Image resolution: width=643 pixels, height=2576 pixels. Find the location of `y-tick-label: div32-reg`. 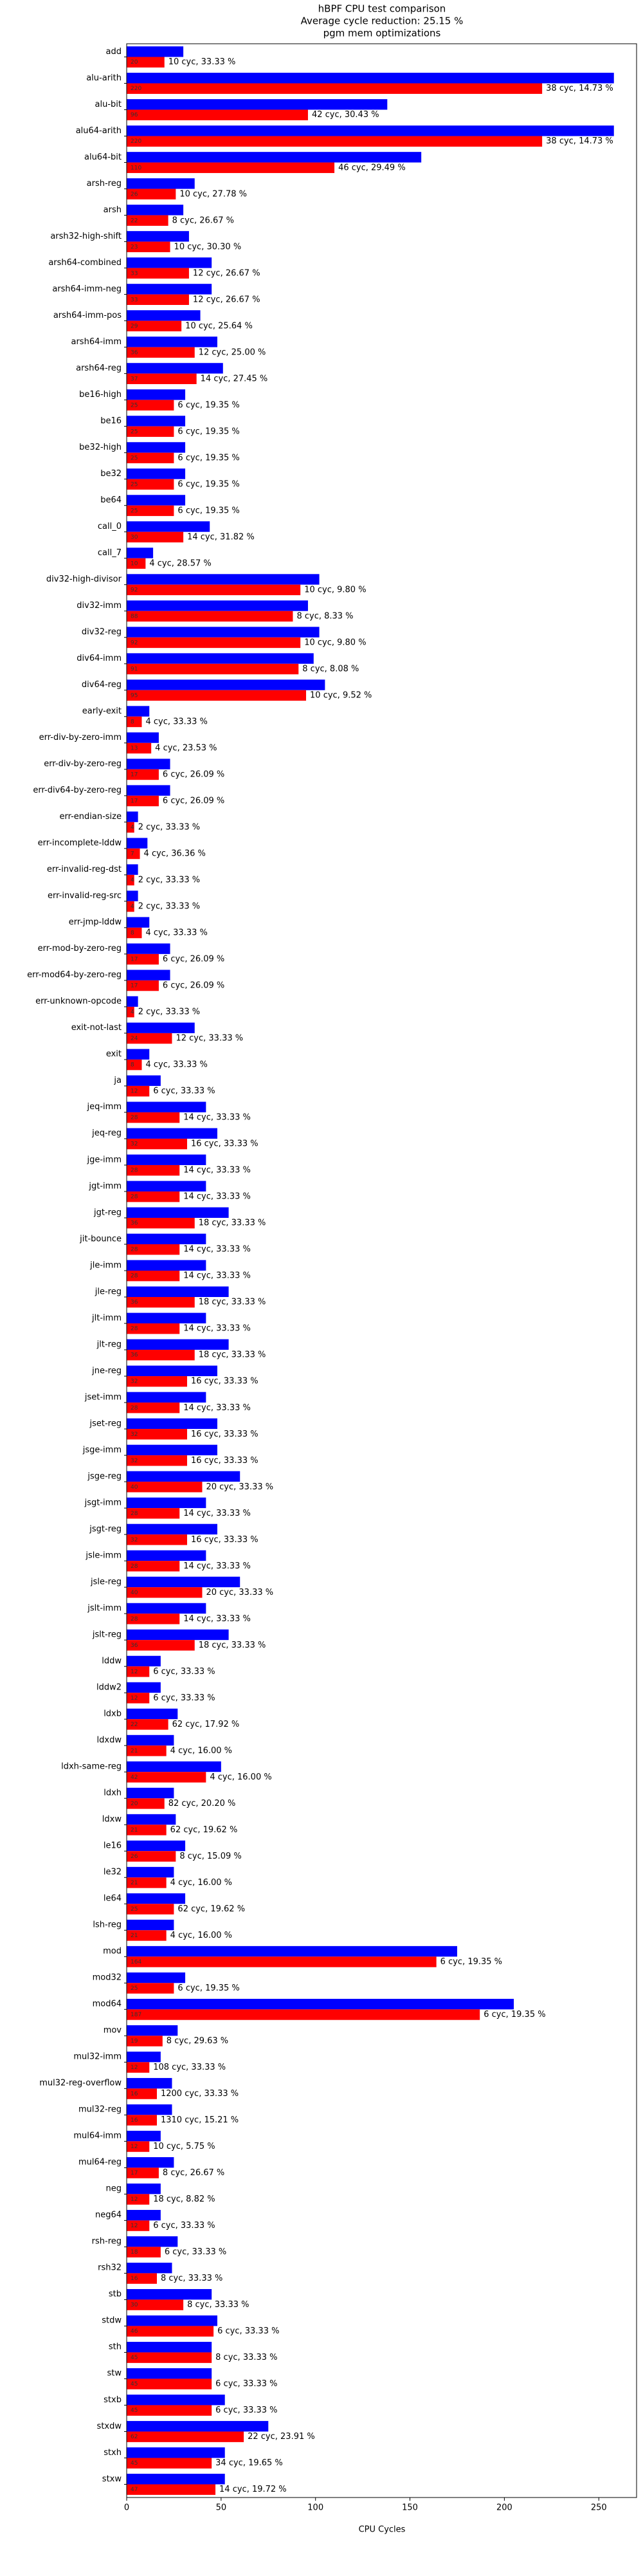

y-tick-label: div32-reg is located at coordinates (102, 632).